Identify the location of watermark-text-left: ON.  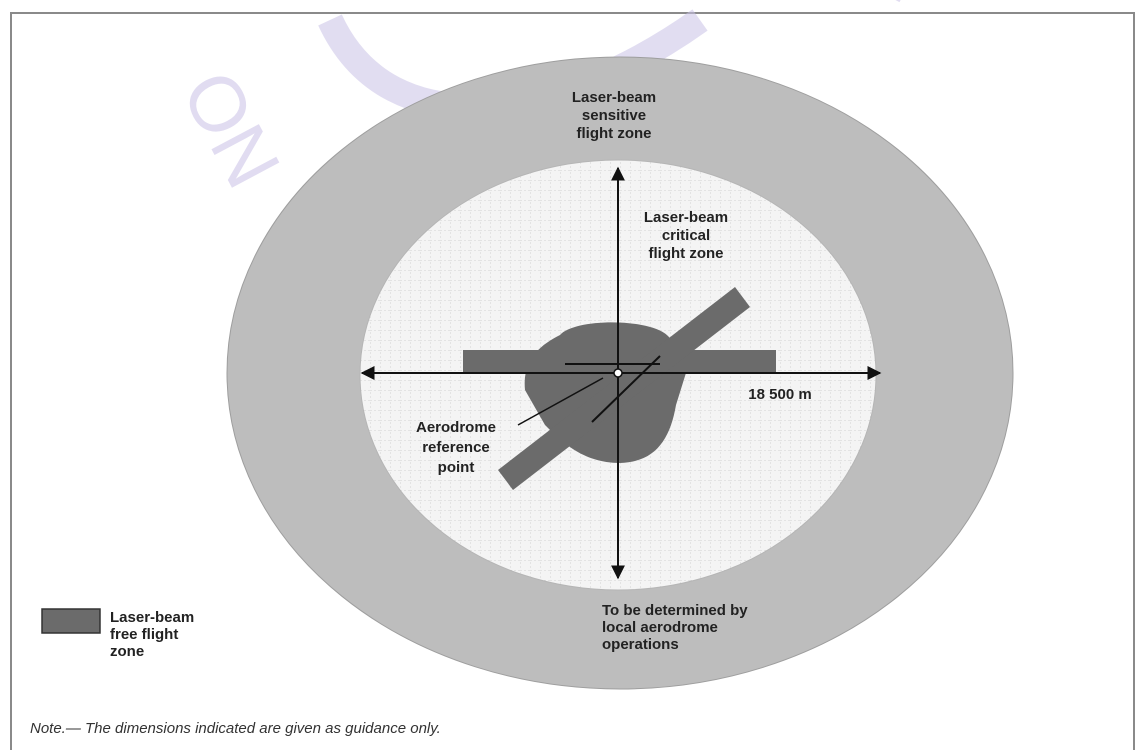
(231, 129).